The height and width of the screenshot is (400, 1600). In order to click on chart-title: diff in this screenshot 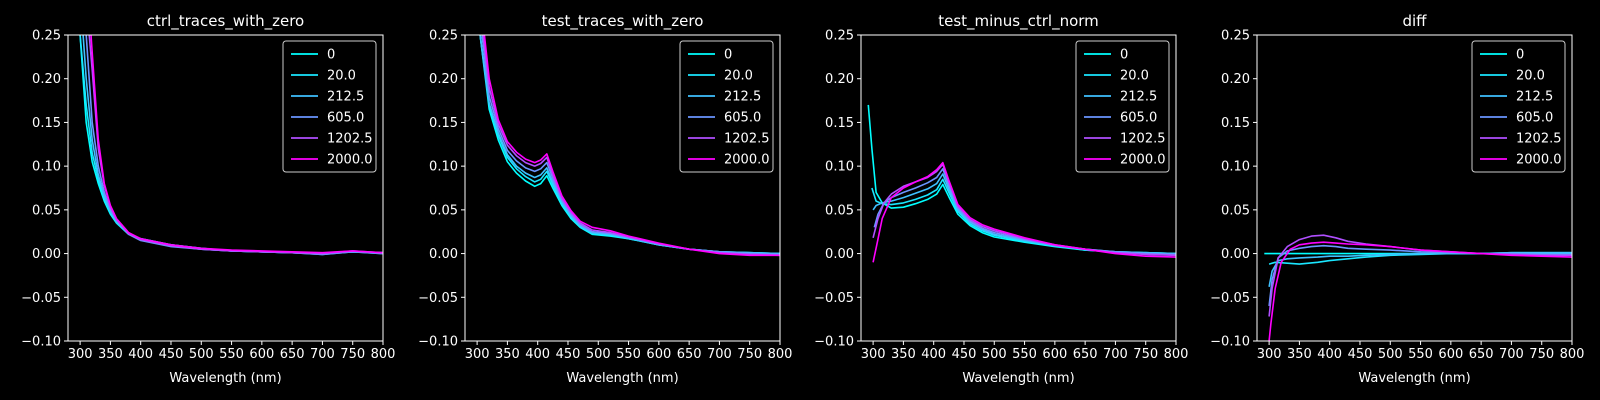, I will do `click(1414, 21)`.